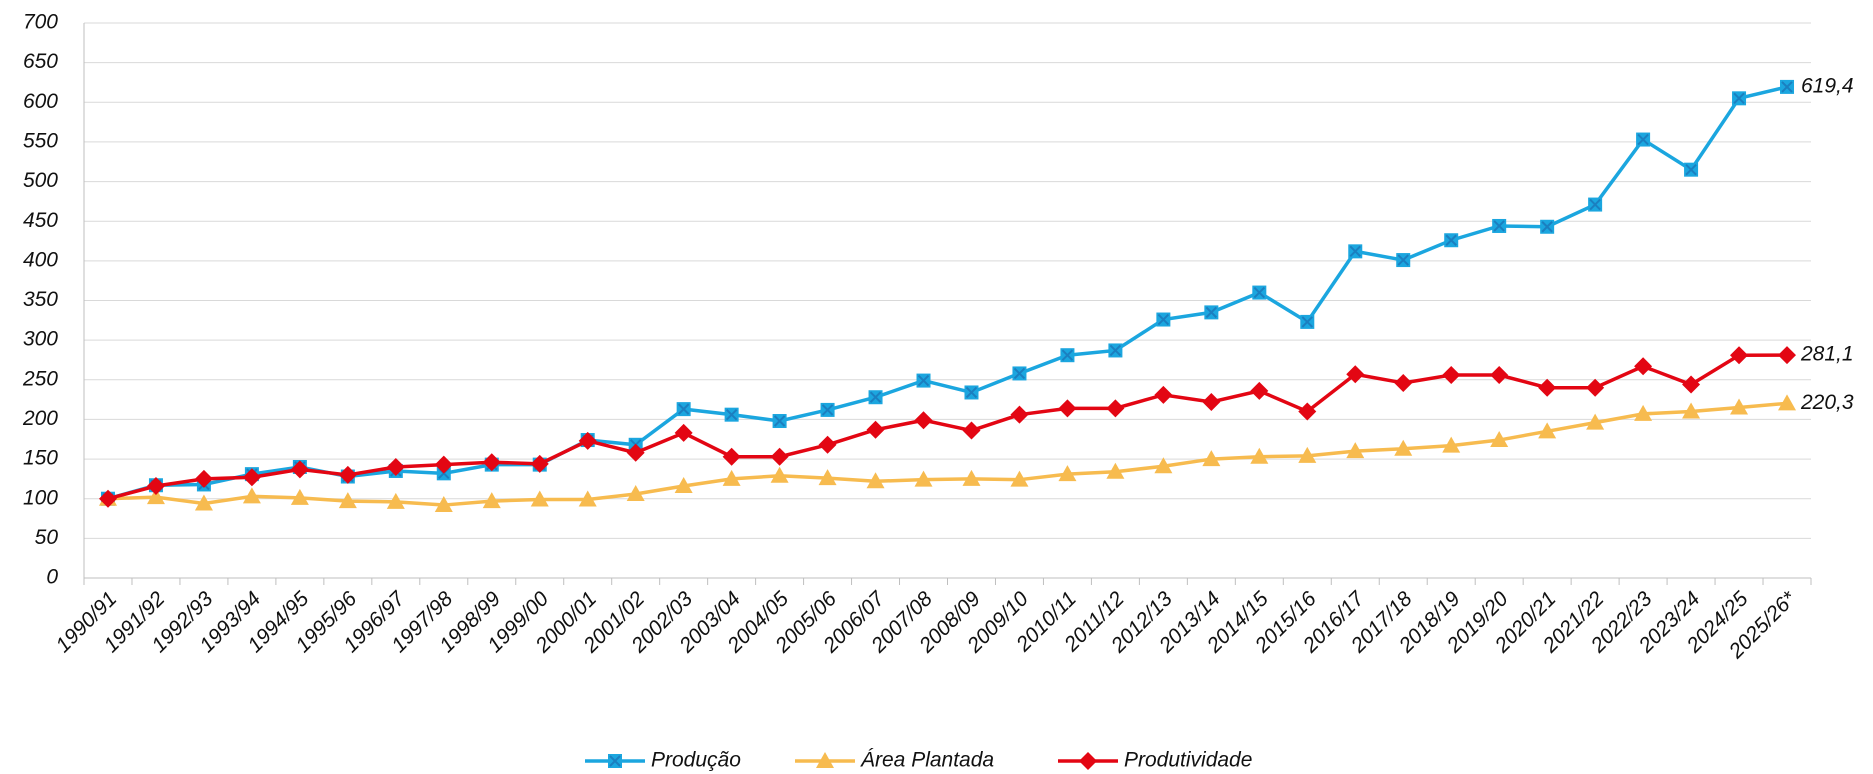 This screenshot has width=1873, height=774. Describe the element at coordinates (40, 180) in the screenshot. I see `y-tick-label: 500` at that location.